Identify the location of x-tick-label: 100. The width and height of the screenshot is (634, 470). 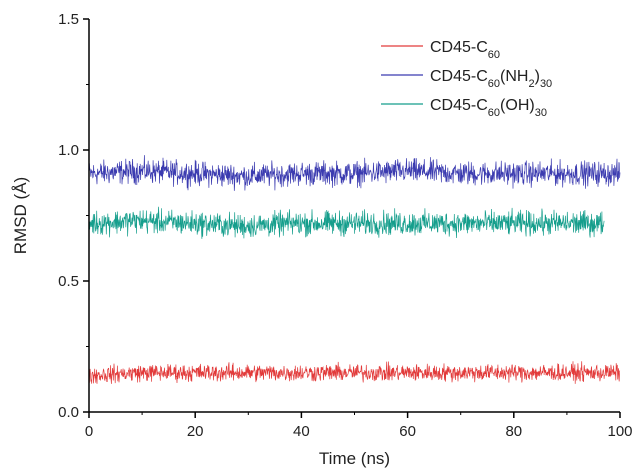
(619, 431).